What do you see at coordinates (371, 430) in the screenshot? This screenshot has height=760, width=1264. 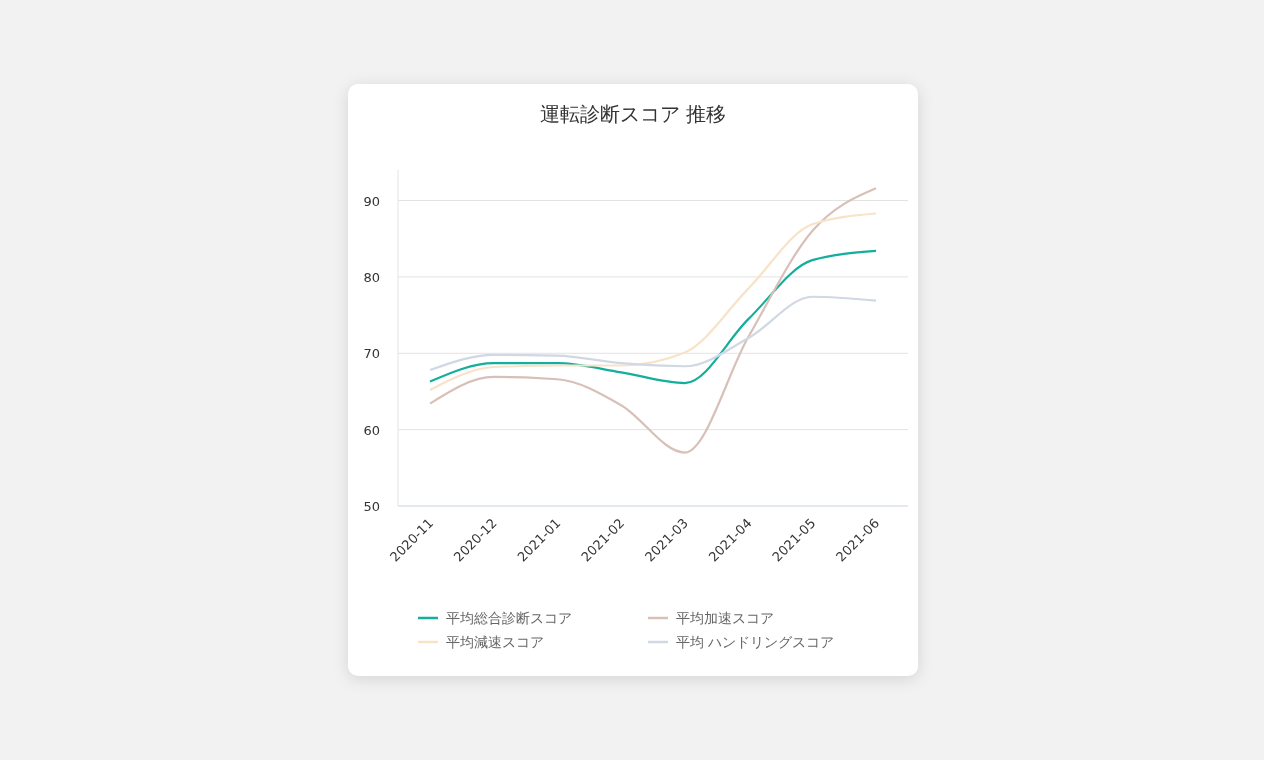 I see `y-tick-label: 60` at bounding box center [371, 430].